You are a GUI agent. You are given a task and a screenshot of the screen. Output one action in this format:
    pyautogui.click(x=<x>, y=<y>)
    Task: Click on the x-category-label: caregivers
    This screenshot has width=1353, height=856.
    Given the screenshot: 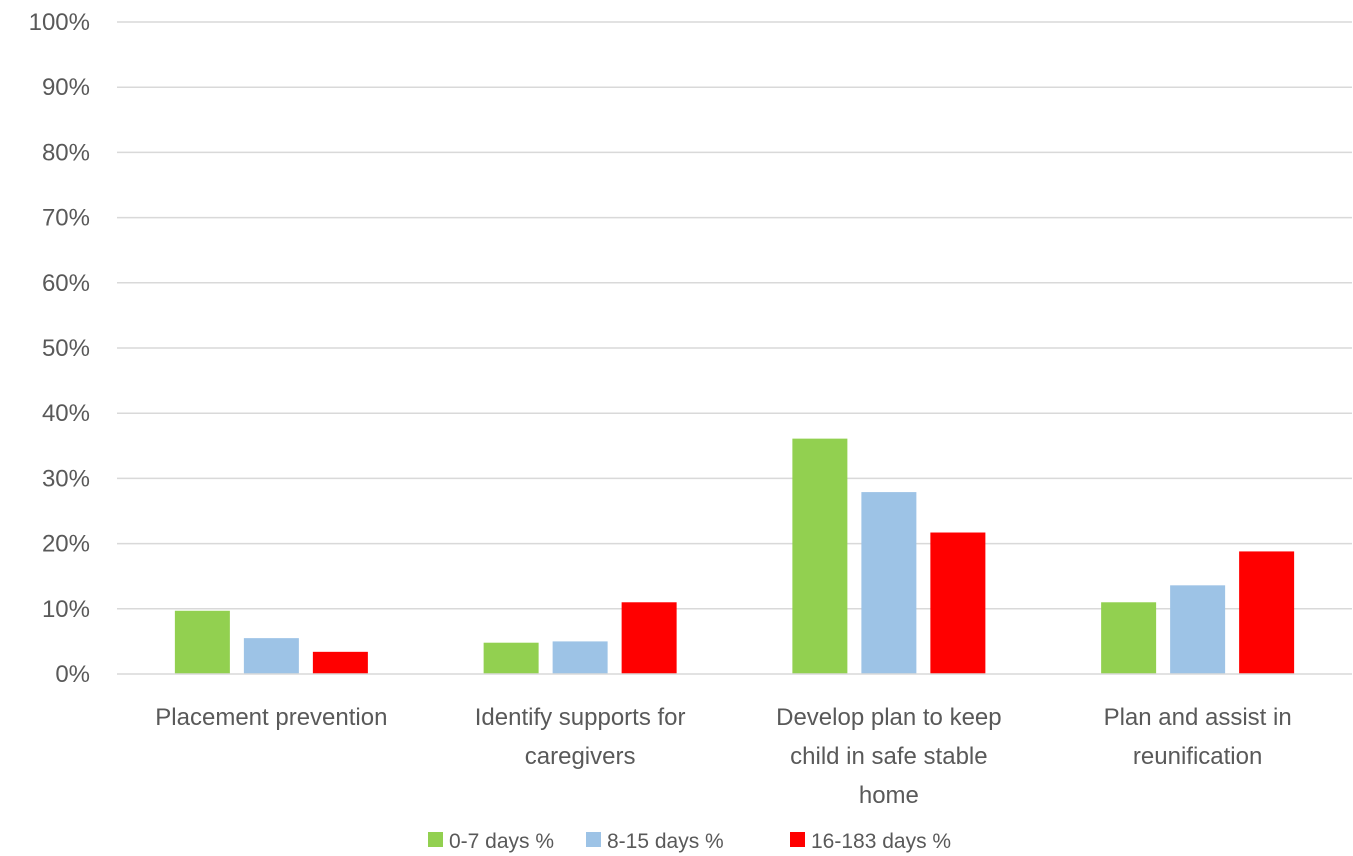 What is the action you would take?
    pyautogui.click(x=580, y=756)
    